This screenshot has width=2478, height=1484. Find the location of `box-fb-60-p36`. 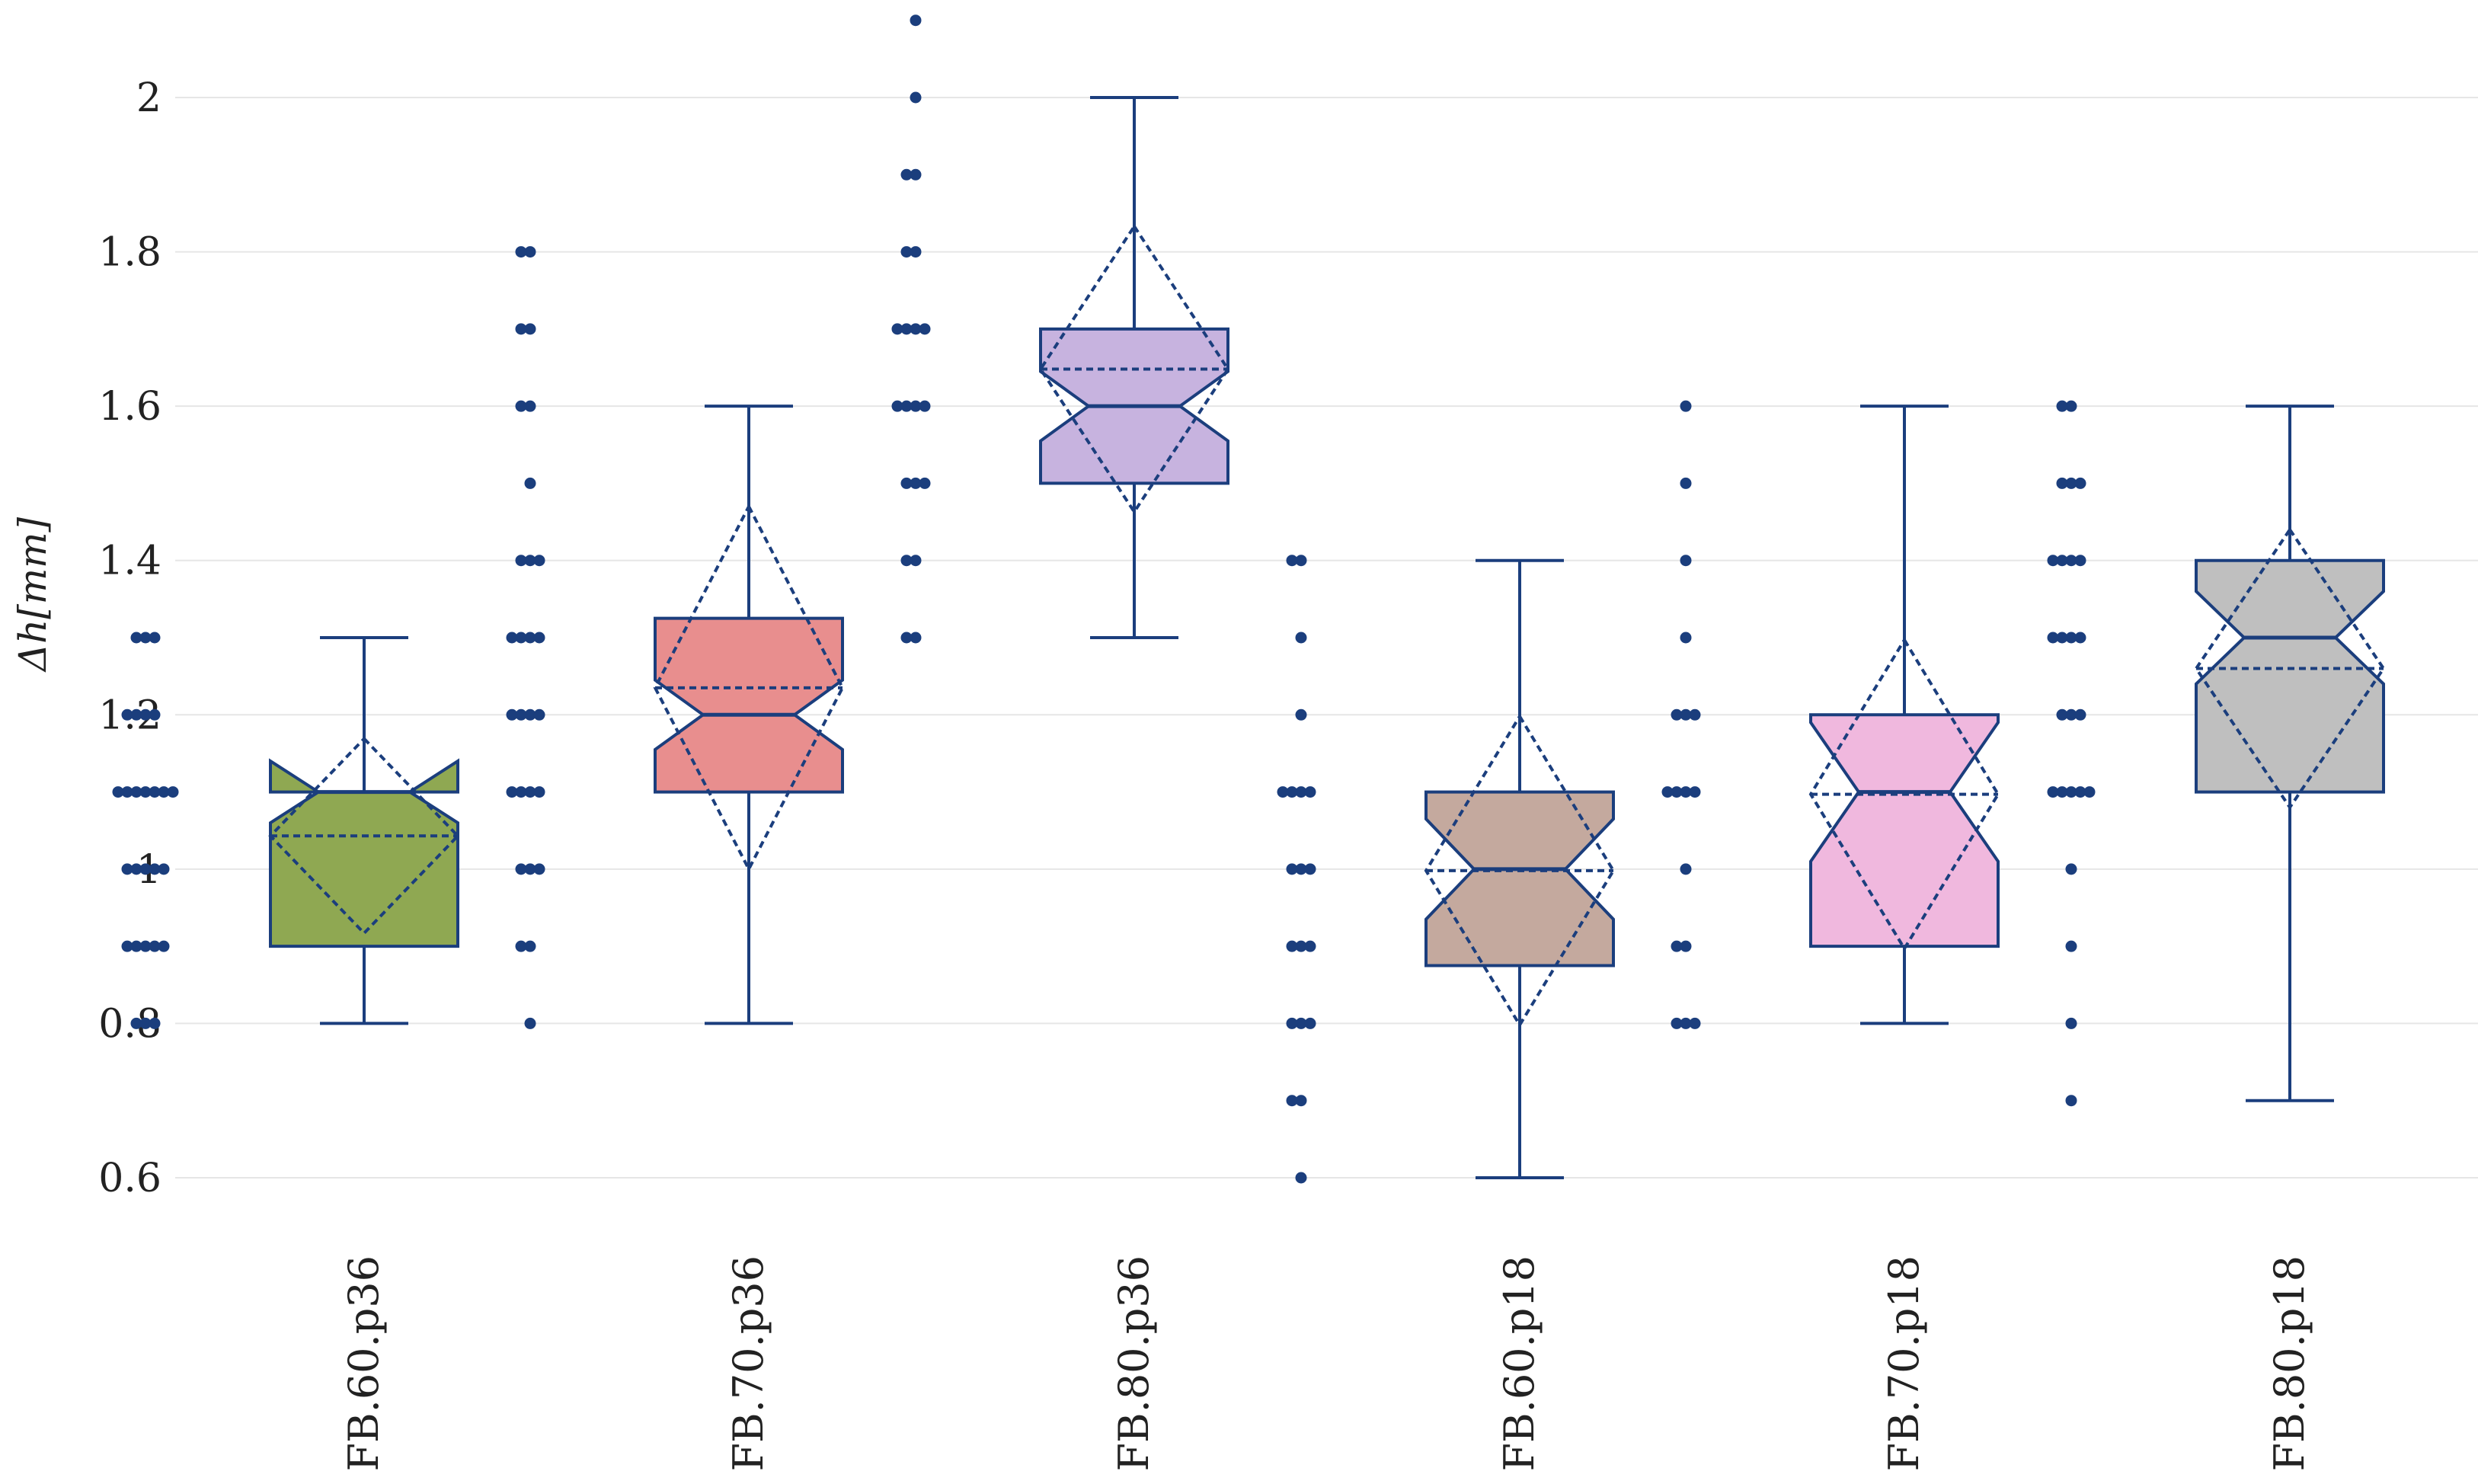

box-fb-60-p36 is located at coordinates (286, 830).